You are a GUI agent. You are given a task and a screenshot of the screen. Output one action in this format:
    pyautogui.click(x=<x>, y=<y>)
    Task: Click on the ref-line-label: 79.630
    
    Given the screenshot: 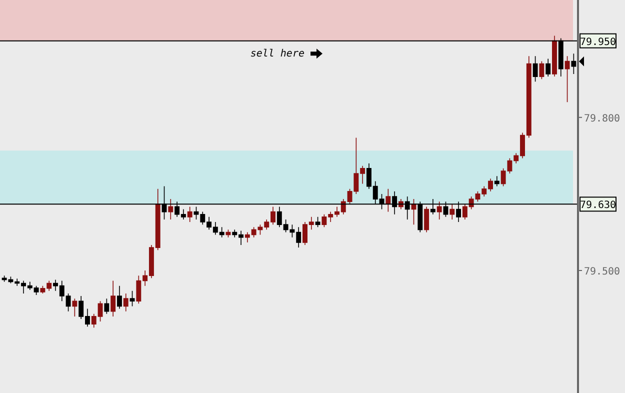 What is the action you would take?
    pyautogui.click(x=598, y=206)
    